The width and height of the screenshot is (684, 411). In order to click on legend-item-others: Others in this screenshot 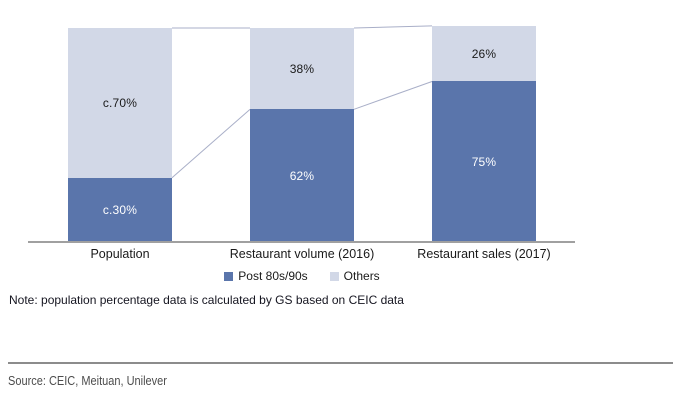, I will do `click(354, 276)`.